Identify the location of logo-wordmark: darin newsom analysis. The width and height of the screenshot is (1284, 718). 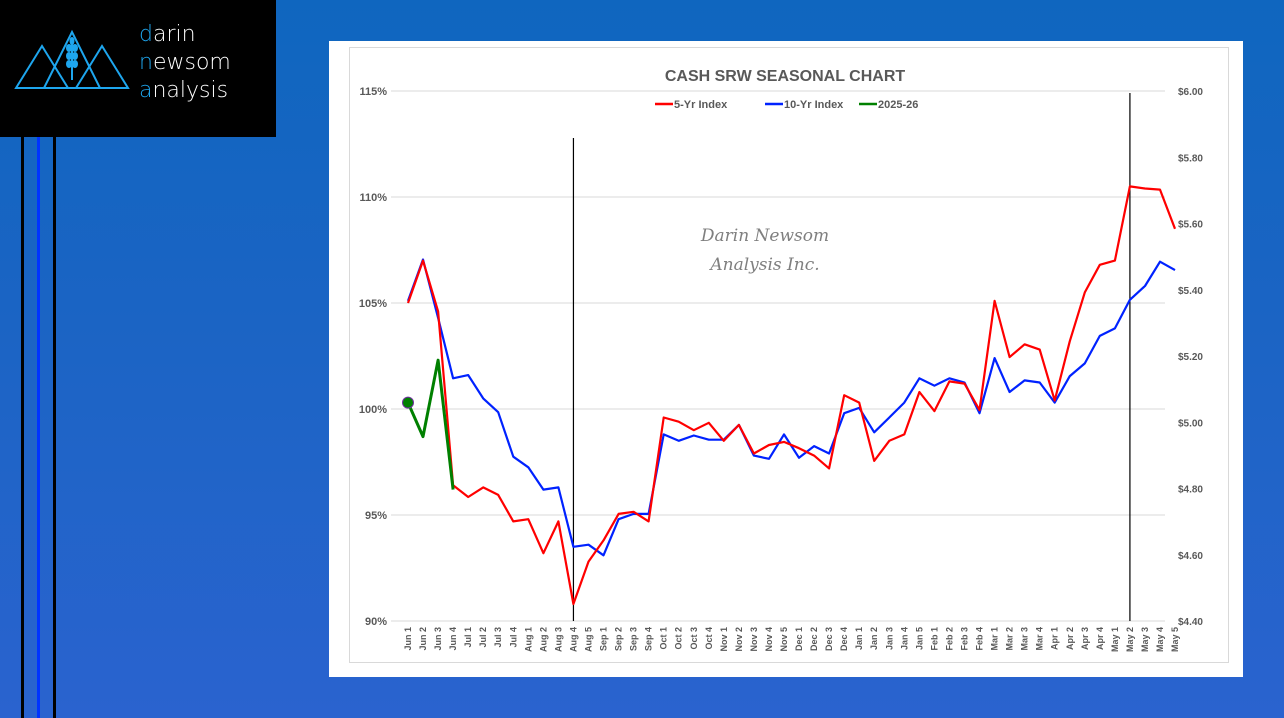
(185, 63).